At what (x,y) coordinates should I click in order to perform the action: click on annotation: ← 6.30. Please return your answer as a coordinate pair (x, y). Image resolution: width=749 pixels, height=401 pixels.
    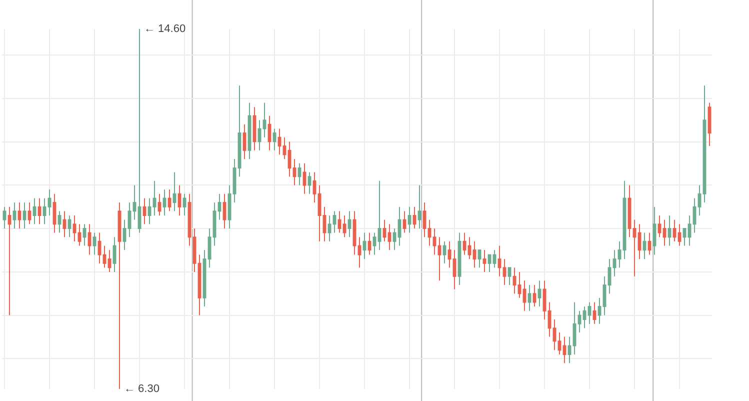
    Looking at the image, I should click on (142, 389).